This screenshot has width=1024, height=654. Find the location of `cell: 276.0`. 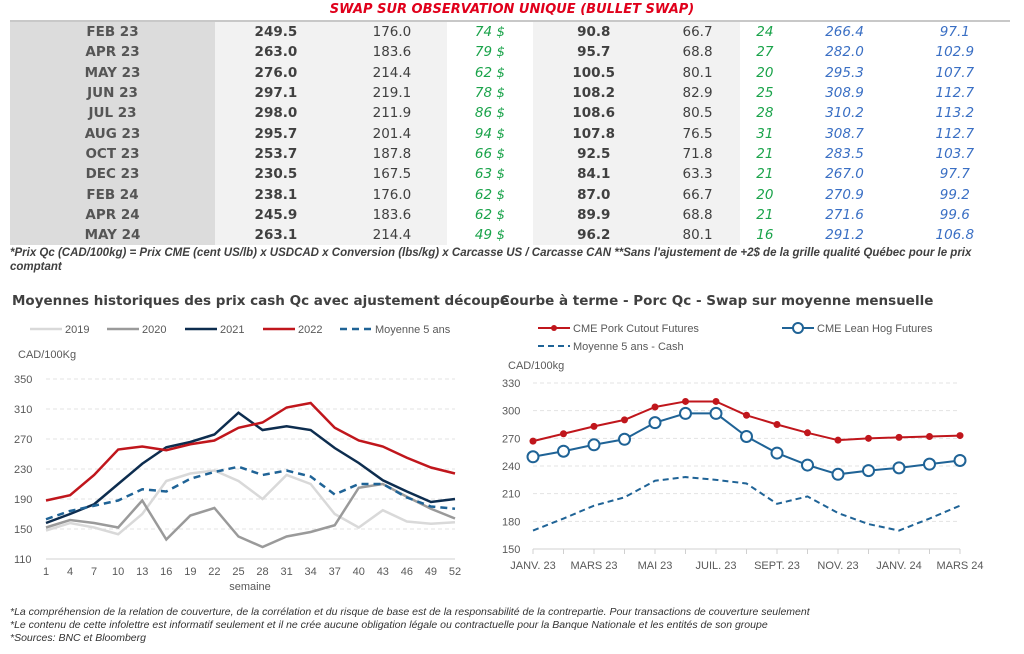

cell: 276.0 is located at coordinates (276, 72).